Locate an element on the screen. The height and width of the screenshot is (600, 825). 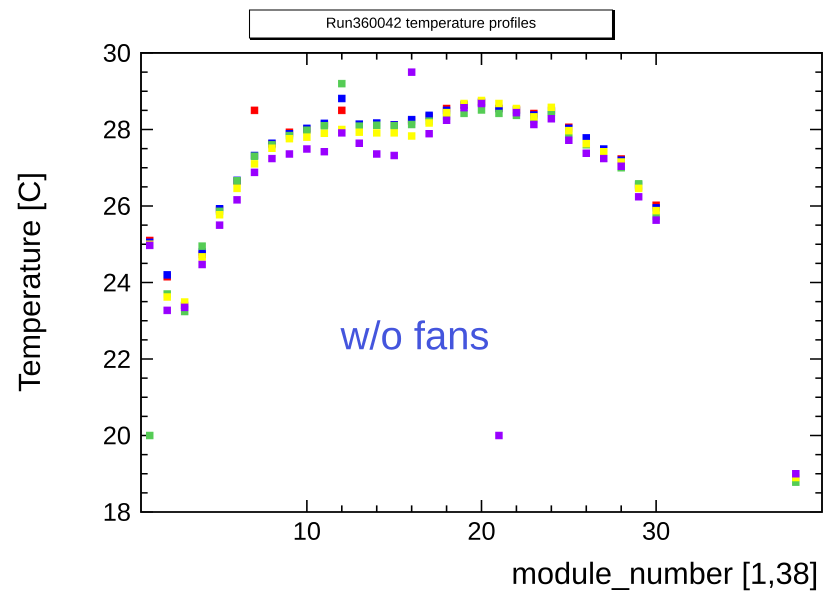
y-tick-label: 24 is located at coordinates (117, 283).